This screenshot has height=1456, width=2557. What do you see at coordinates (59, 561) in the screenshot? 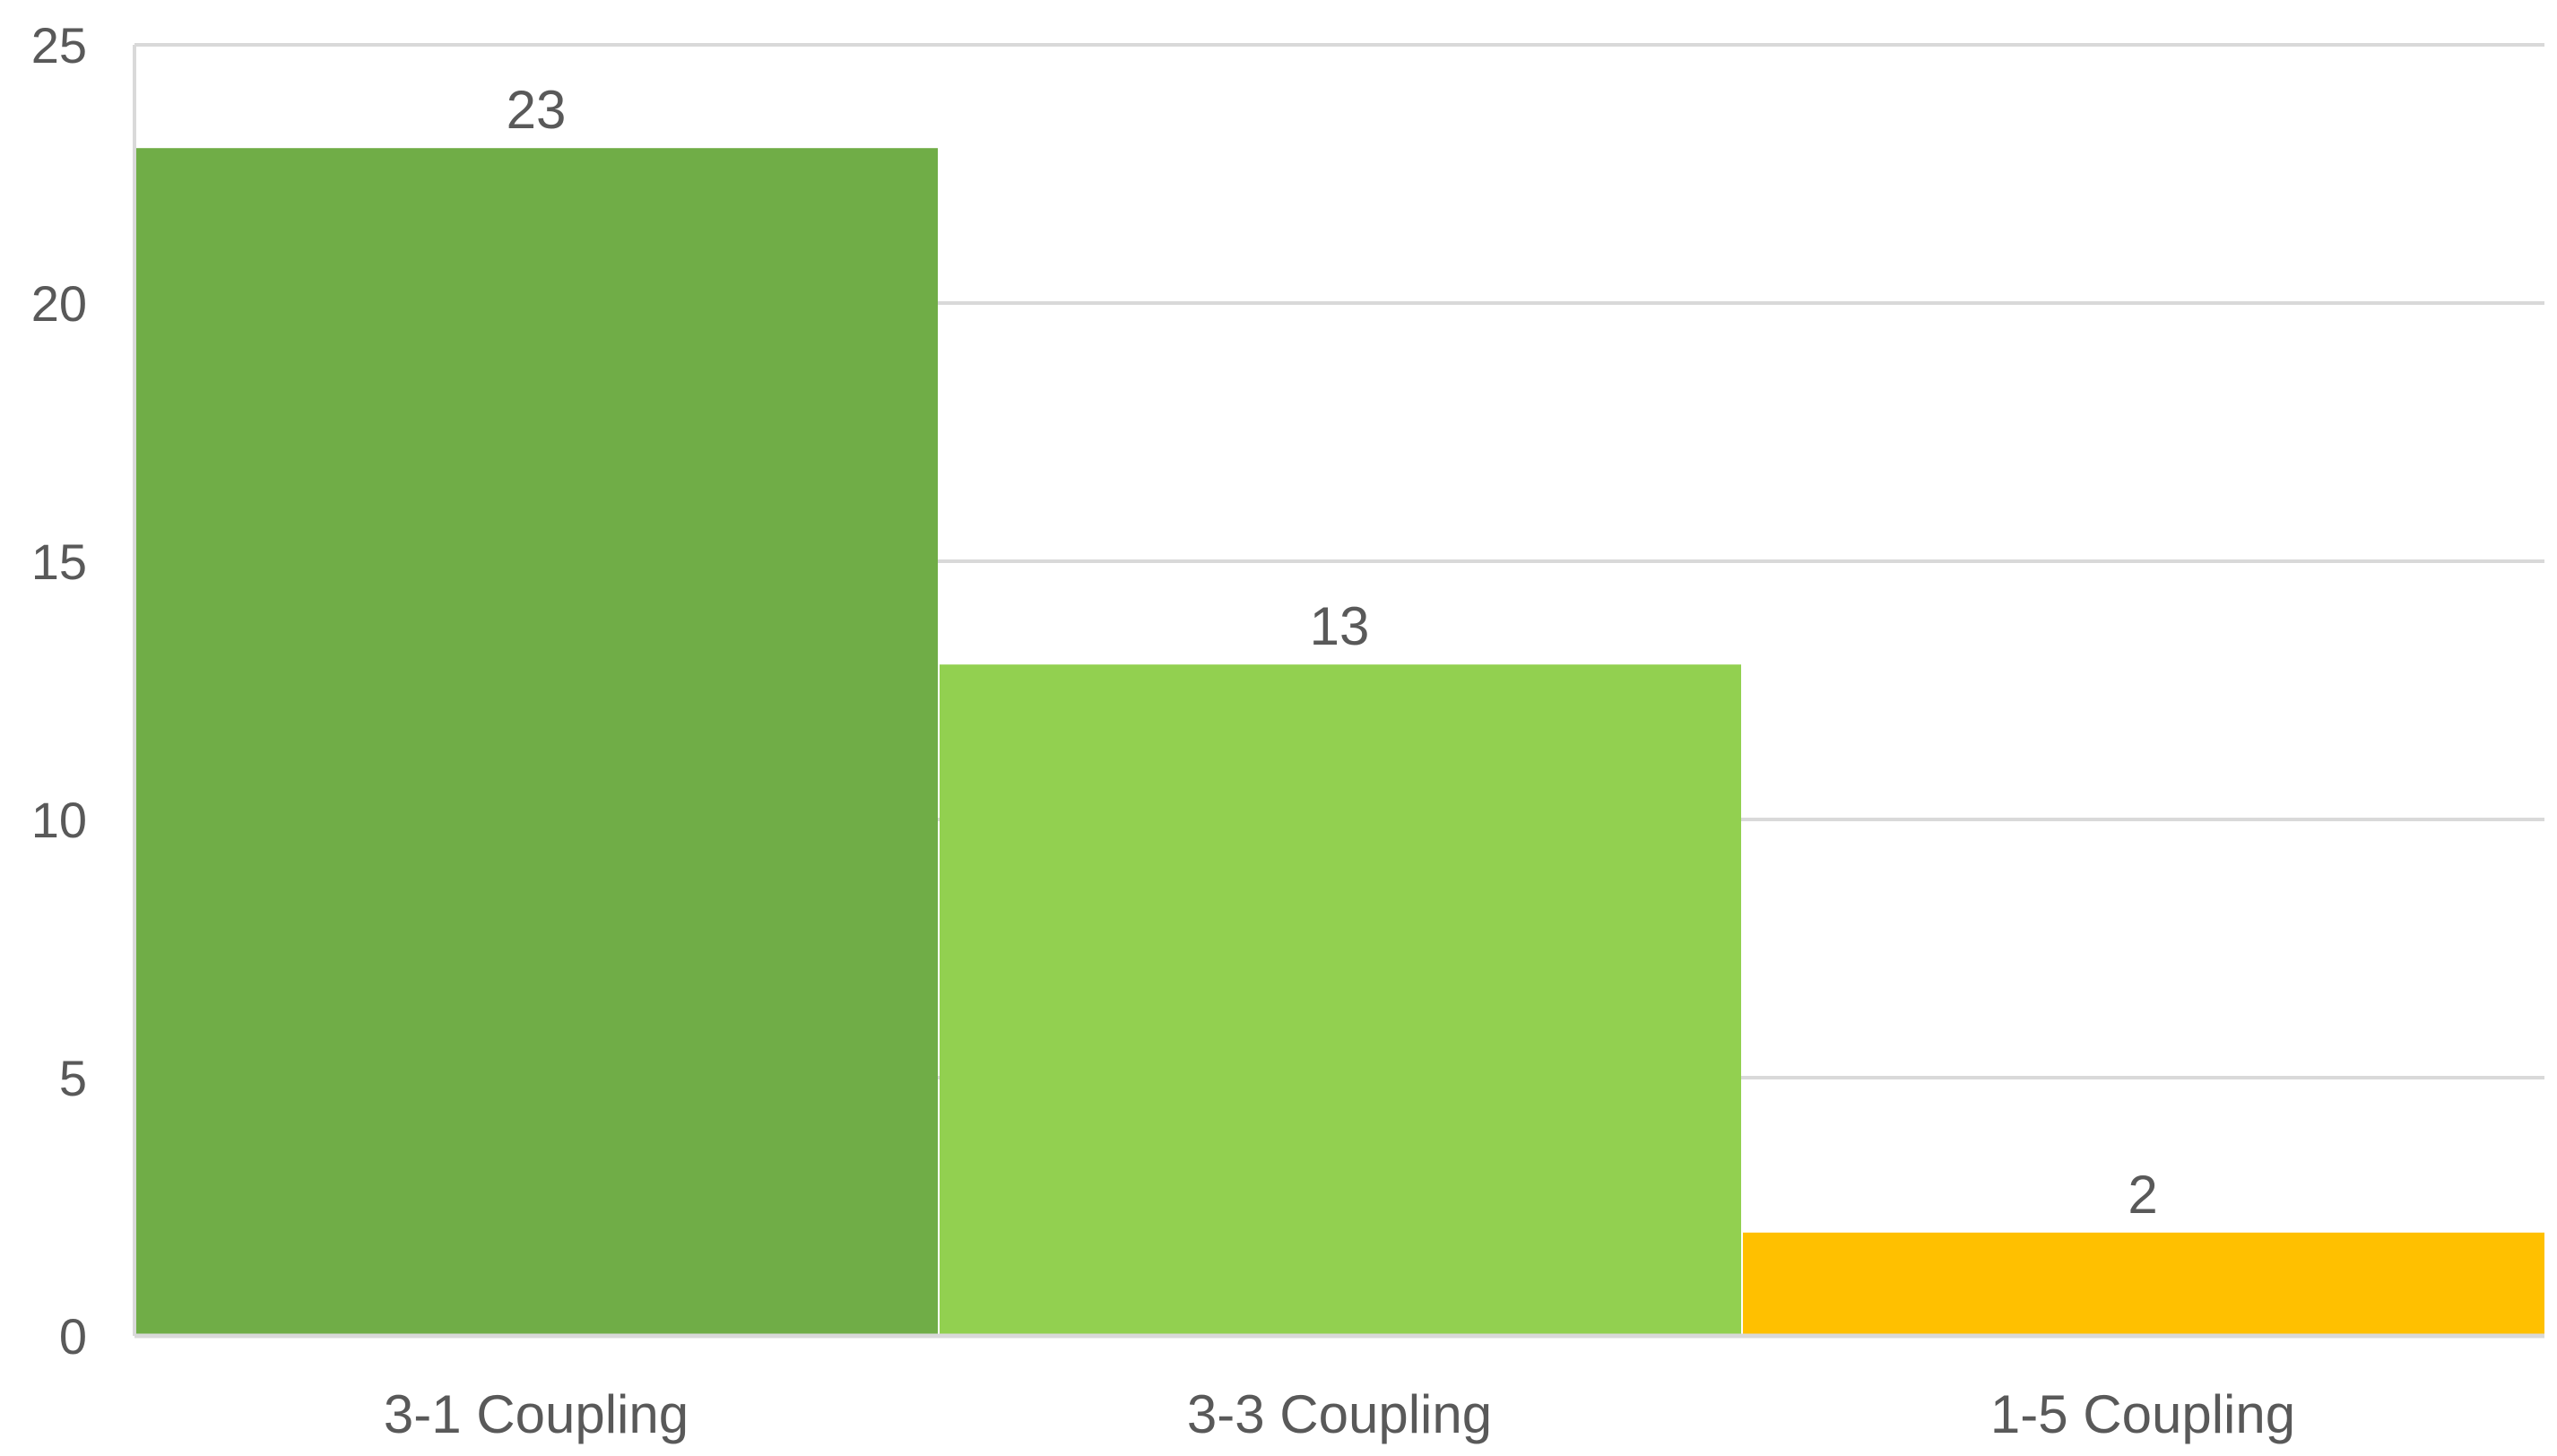
I see `y-tick-label: 15` at bounding box center [59, 561].